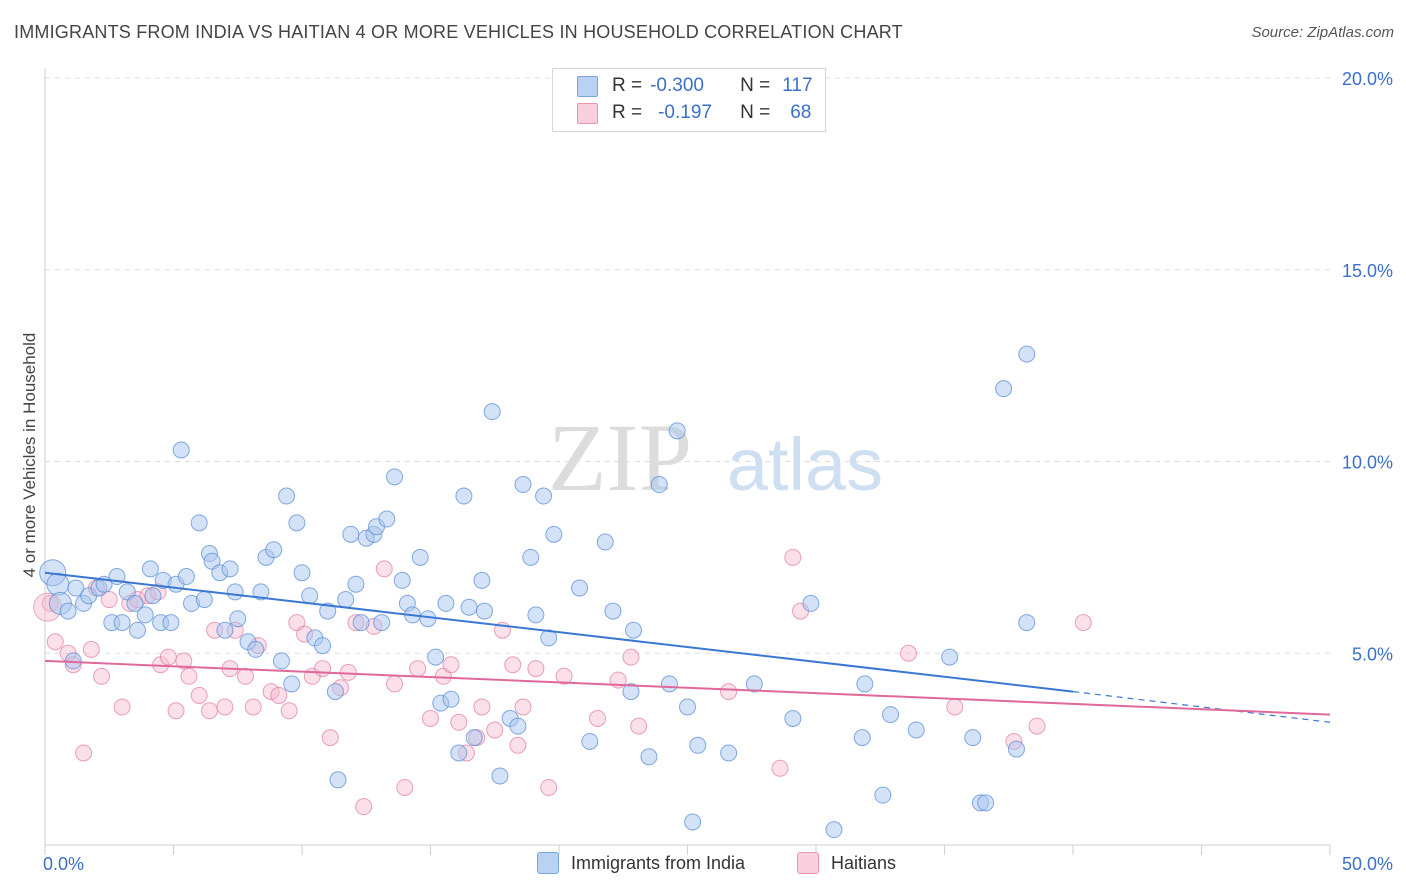  I want to click on haitians-trend-line, so click(687, 687).